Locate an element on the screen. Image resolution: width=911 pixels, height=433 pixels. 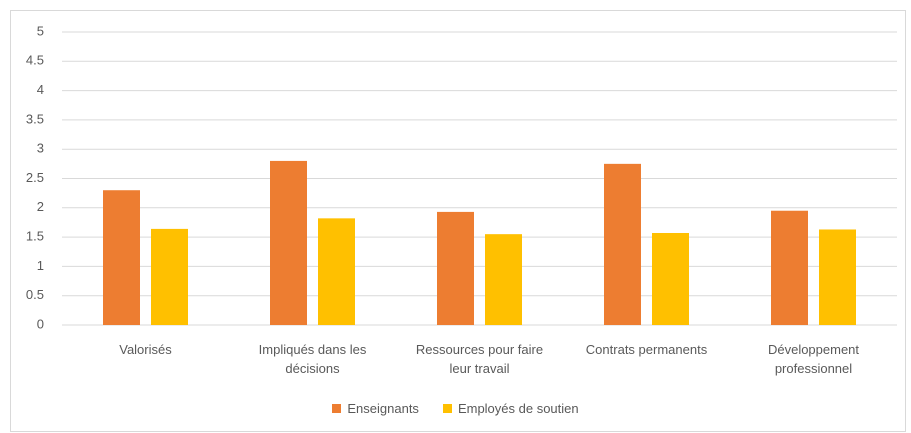
legend-label: Enseignants is located at coordinates (383, 408).